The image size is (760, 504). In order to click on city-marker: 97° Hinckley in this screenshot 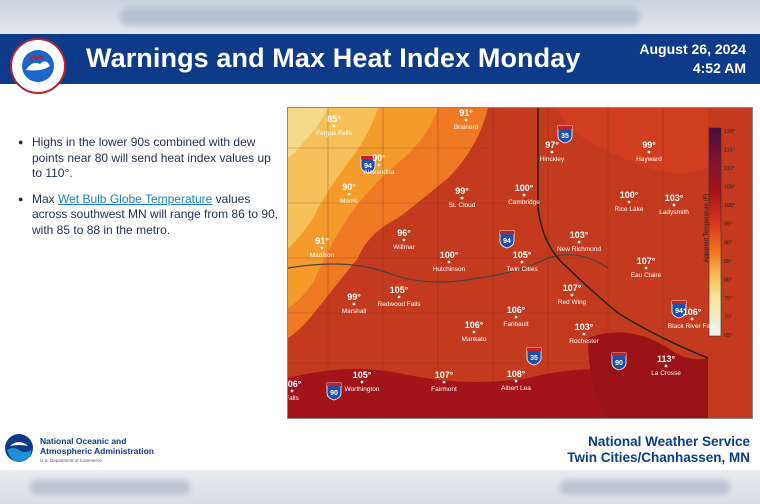, I will do `click(552, 151)`.